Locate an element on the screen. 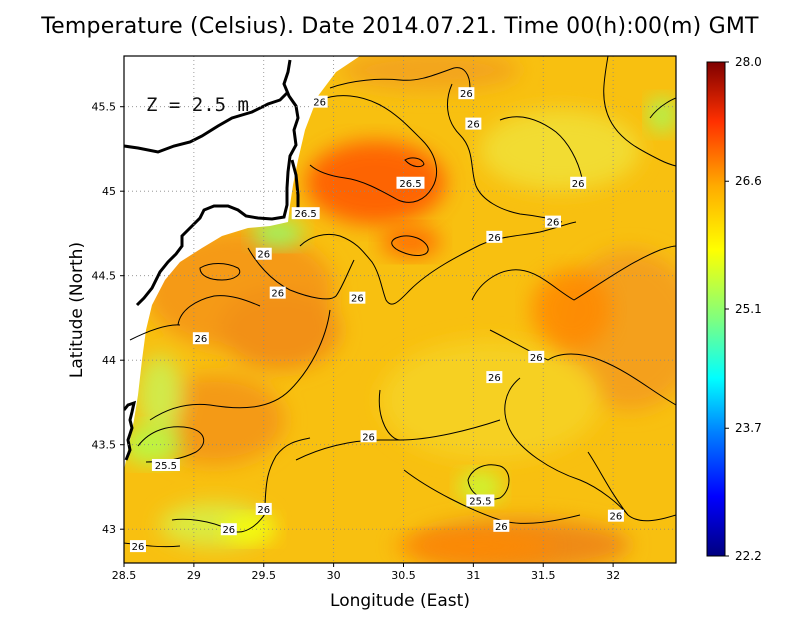 This screenshot has width=800, height=618. field-patch-north-warm is located at coordinates (430, 73).